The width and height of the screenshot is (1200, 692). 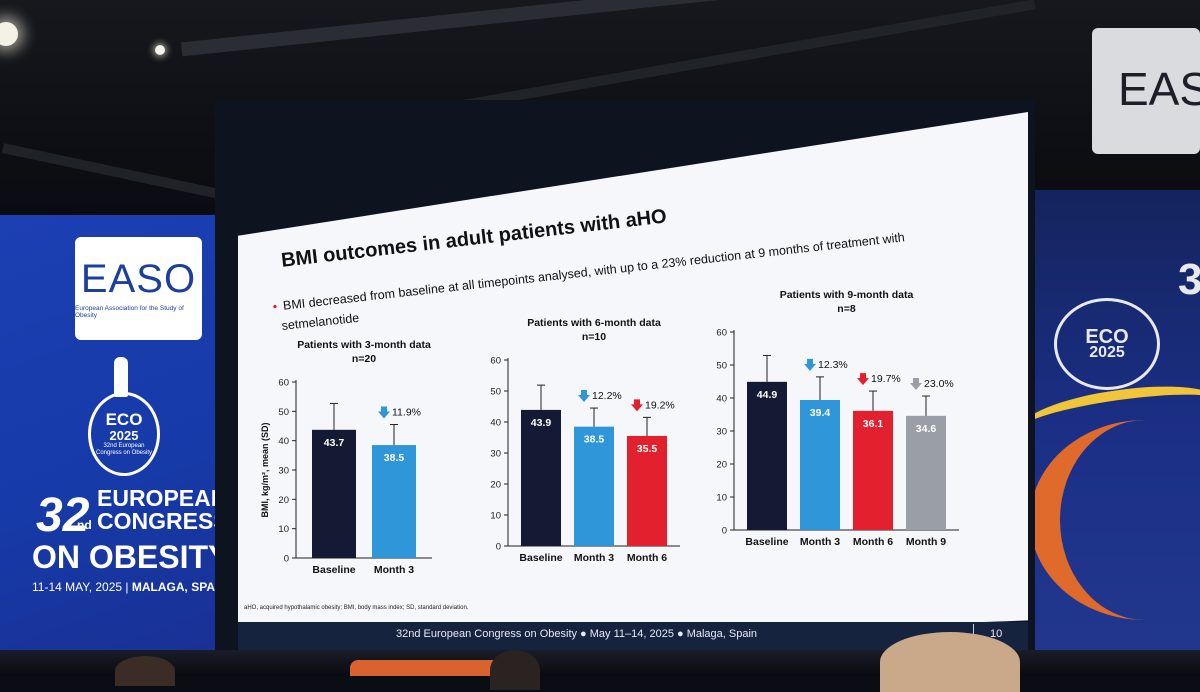 I want to click on bar-value-label: 43.9, so click(x=541, y=423).